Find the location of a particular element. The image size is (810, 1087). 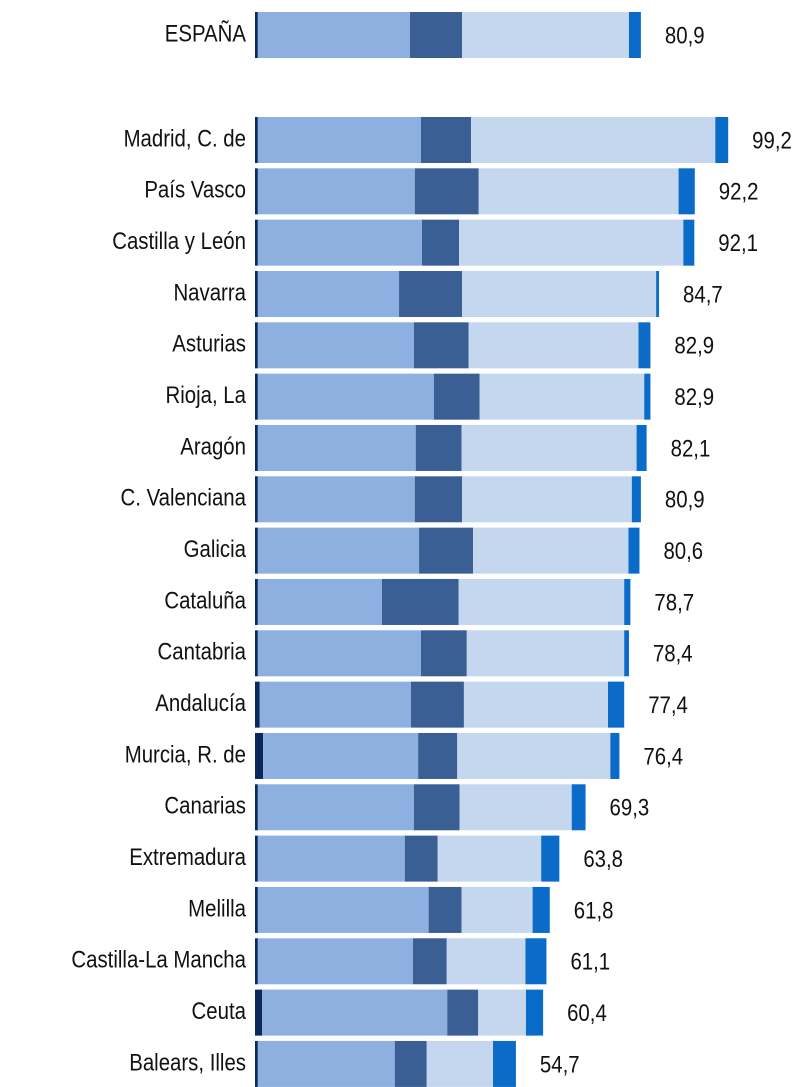

total-label: 99,2 is located at coordinates (772, 140).